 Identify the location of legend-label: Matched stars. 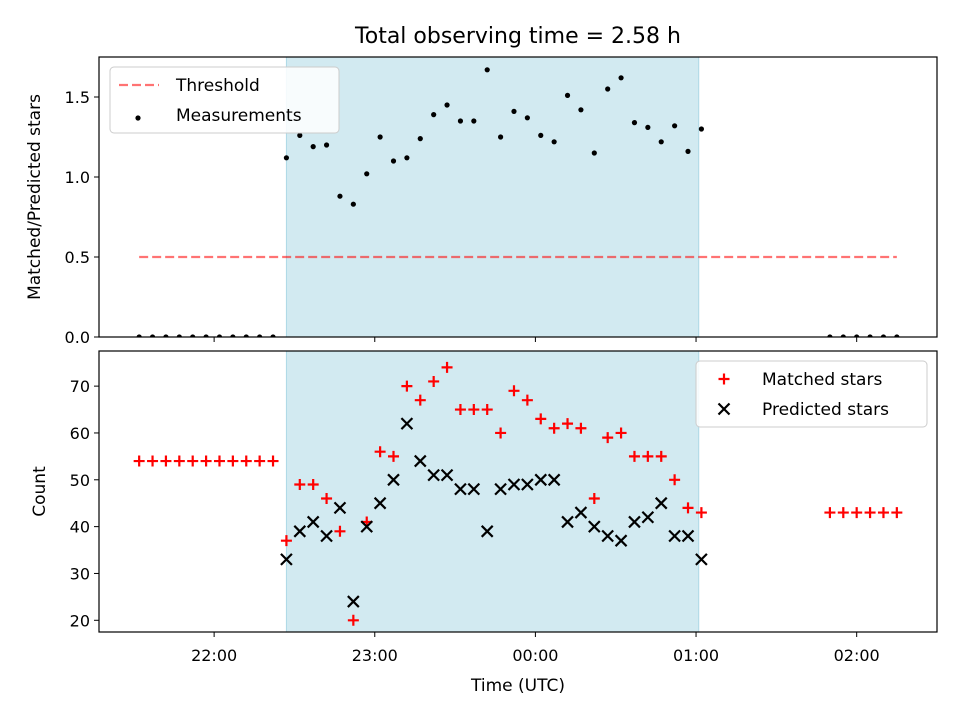
(822, 380).